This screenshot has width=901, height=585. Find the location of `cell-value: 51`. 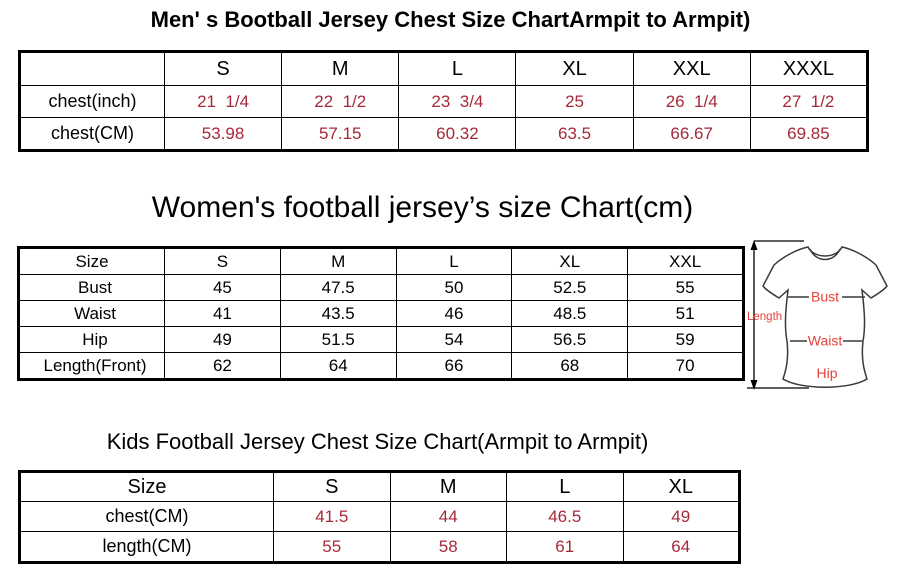

cell-value: 51 is located at coordinates (685, 313).